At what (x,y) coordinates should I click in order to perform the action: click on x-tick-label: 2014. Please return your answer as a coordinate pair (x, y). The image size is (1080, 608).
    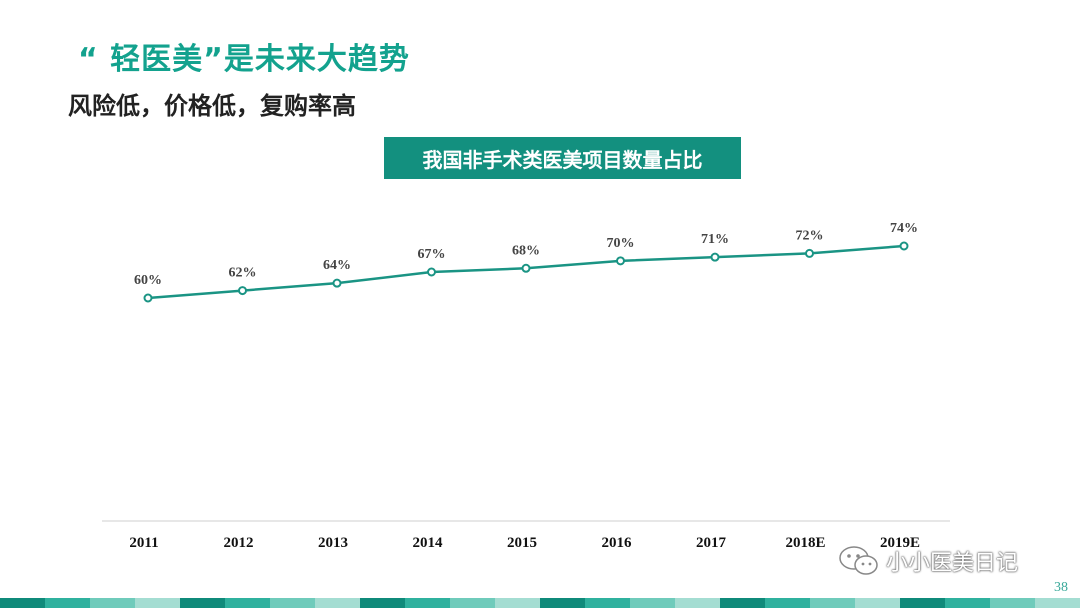
    Looking at the image, I should click on (428, 543).